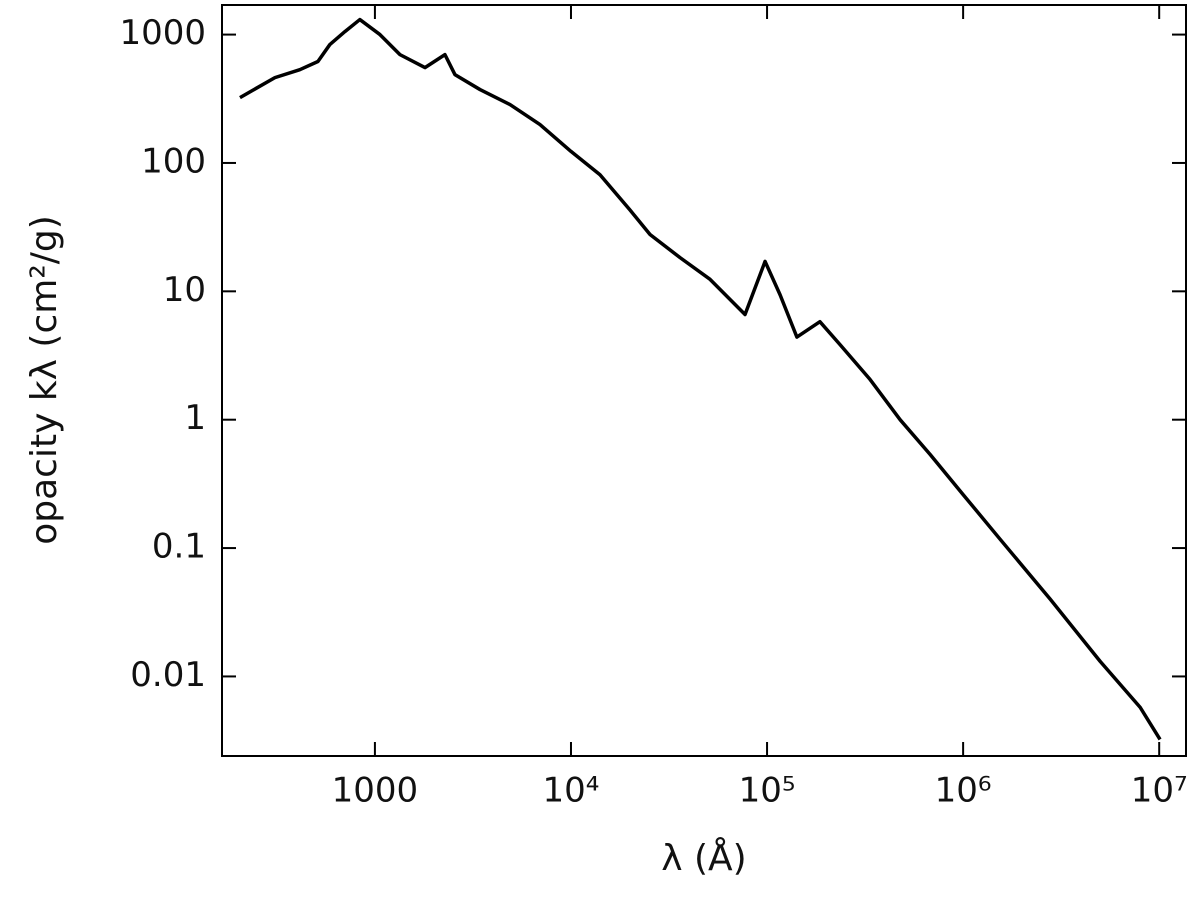 Image resolution: width=1200 pixels, height=918 pixels. What do you see at coordinates (168, 675) in the screenshot?
I see `y-tick-label: 0.01` at bounding box center [168, 675].